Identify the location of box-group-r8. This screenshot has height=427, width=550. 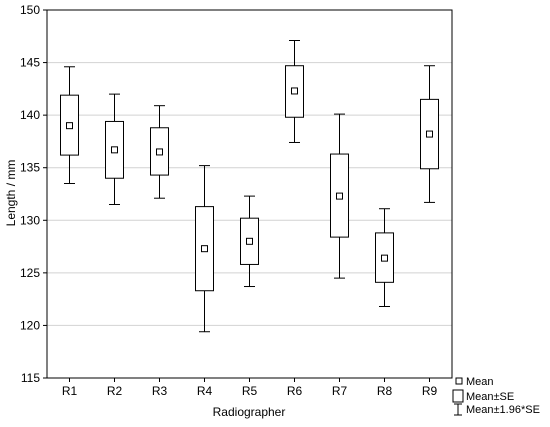
(384, 258).